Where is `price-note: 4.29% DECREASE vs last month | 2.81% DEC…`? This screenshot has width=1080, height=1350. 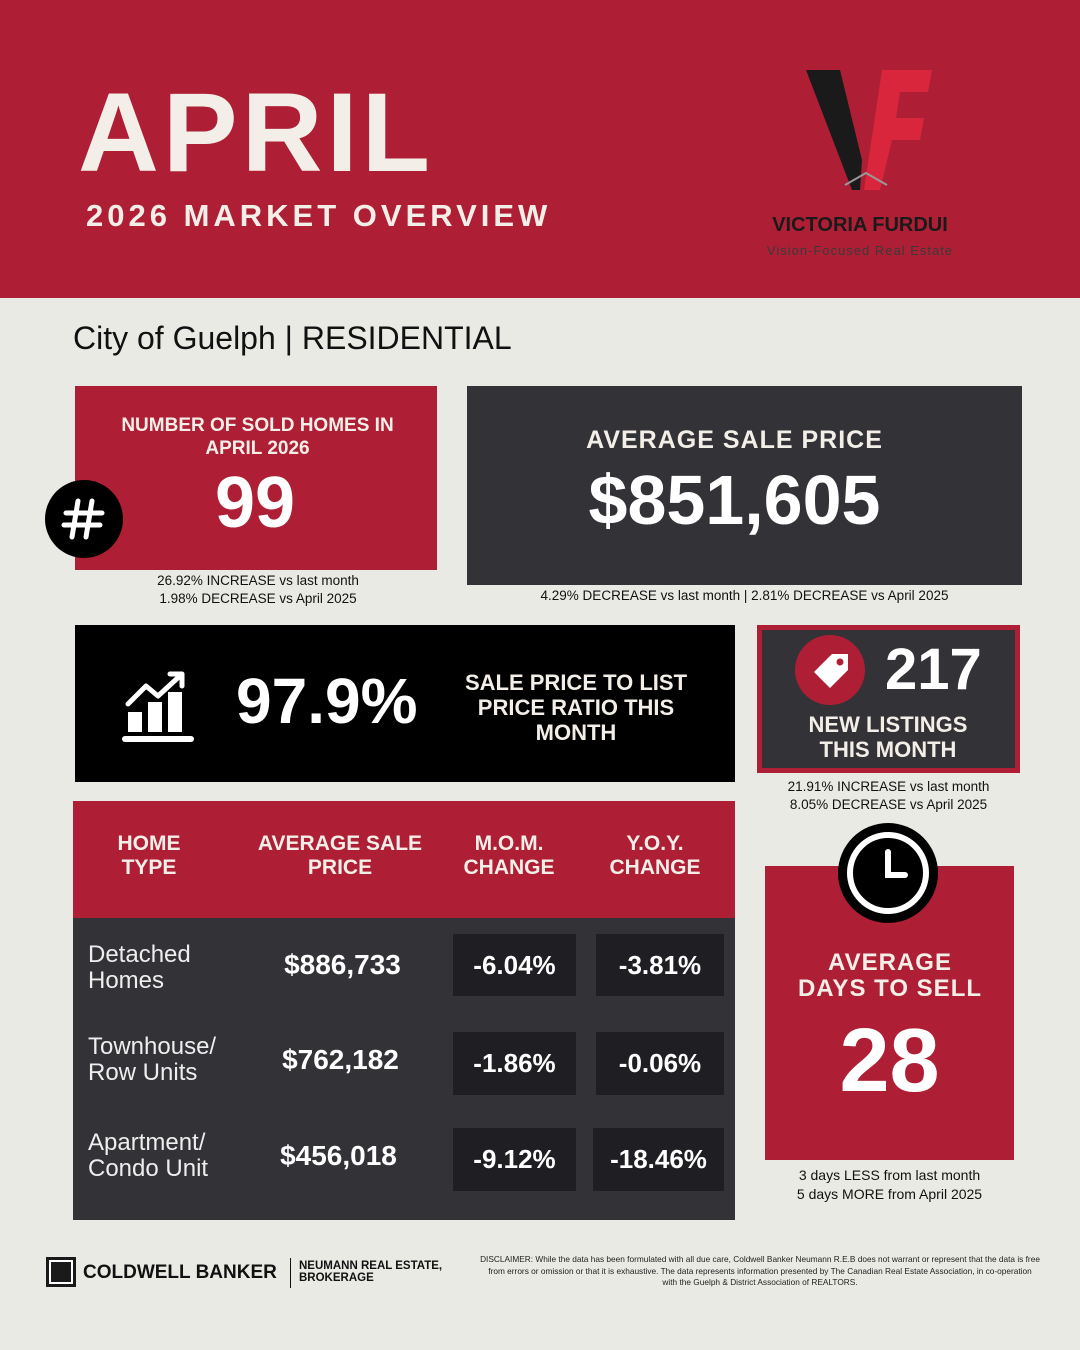
price-note: 4.29% DECREASE vs last month | 2.81% DEC… is located at coordinates (744, 595).